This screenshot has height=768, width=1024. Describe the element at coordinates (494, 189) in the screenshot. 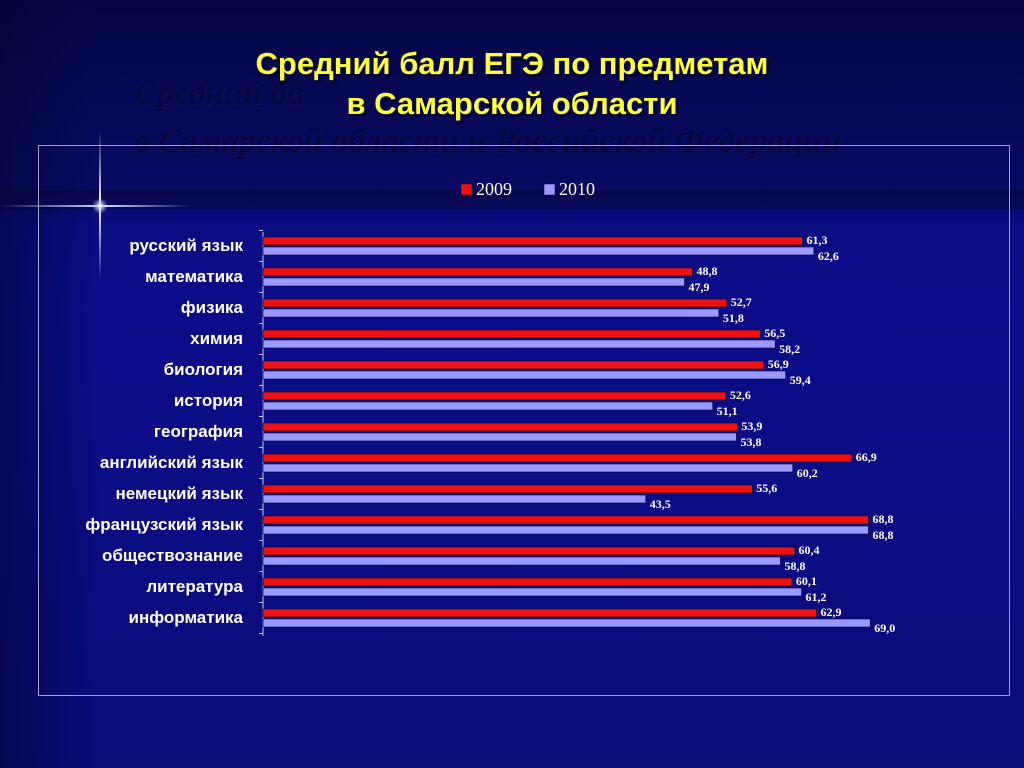

I see `legend-label-2009: 2009` at that location.